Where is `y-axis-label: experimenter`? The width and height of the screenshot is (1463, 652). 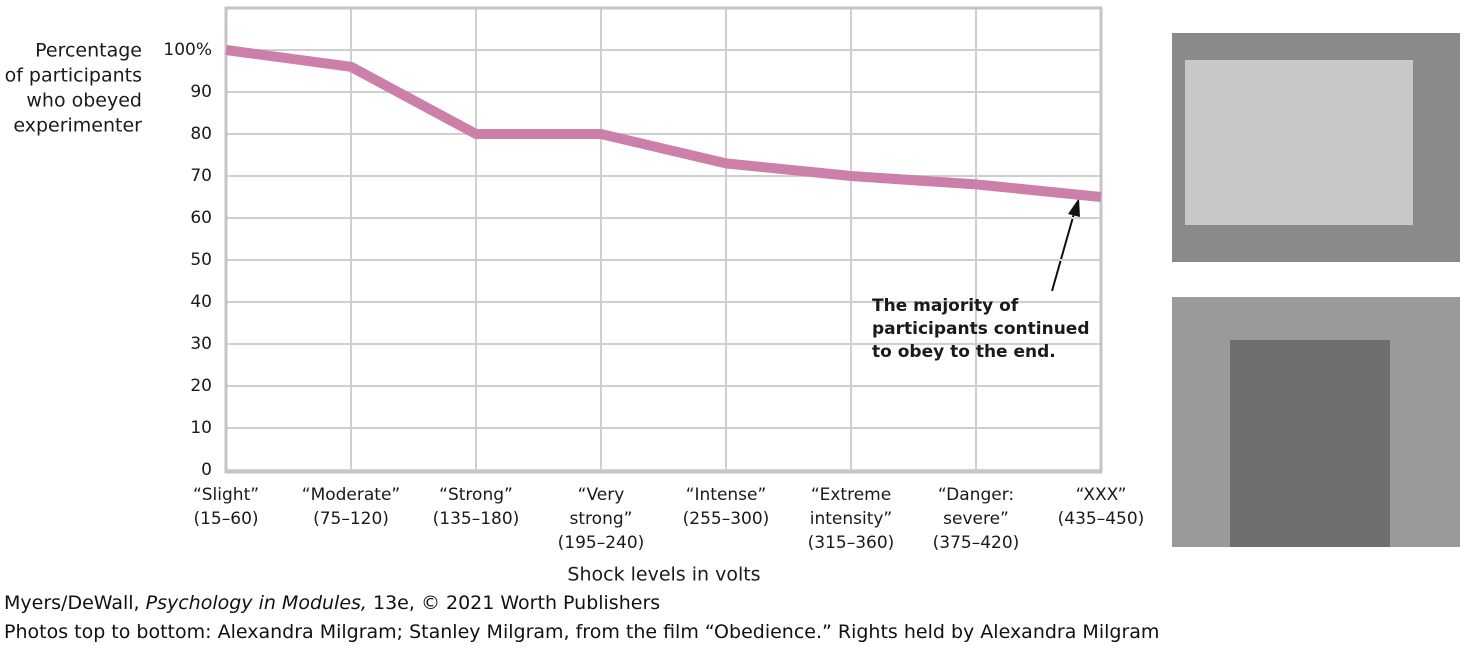 y-axis-label: experimenter is located at coordinates (77, 126).